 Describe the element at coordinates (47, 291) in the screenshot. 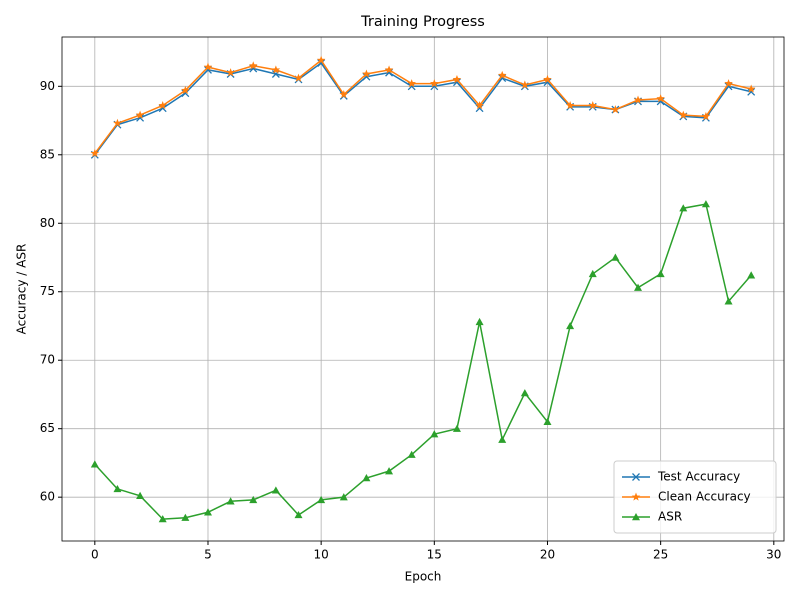

I see `y-tick-label: 75` at that location.